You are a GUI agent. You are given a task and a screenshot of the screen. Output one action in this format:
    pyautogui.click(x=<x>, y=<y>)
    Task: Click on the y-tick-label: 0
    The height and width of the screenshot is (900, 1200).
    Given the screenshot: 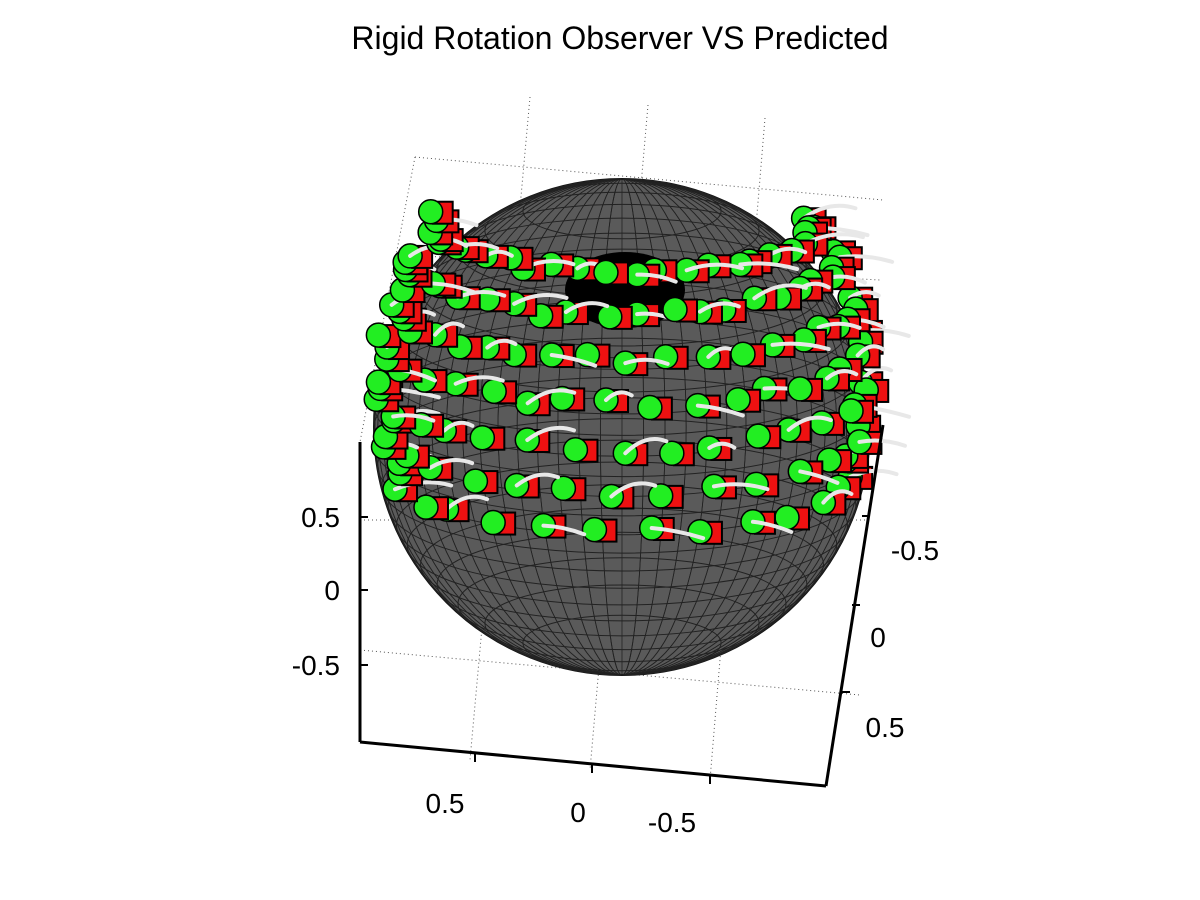 What is the action you would take?
    pyautogui.click(x=878, y=637)
    